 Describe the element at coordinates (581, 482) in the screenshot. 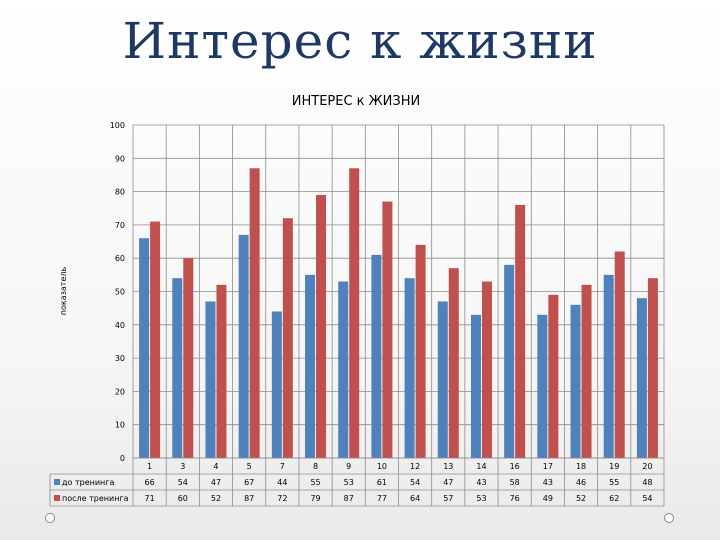

I see `table-cell: 46` at that location.